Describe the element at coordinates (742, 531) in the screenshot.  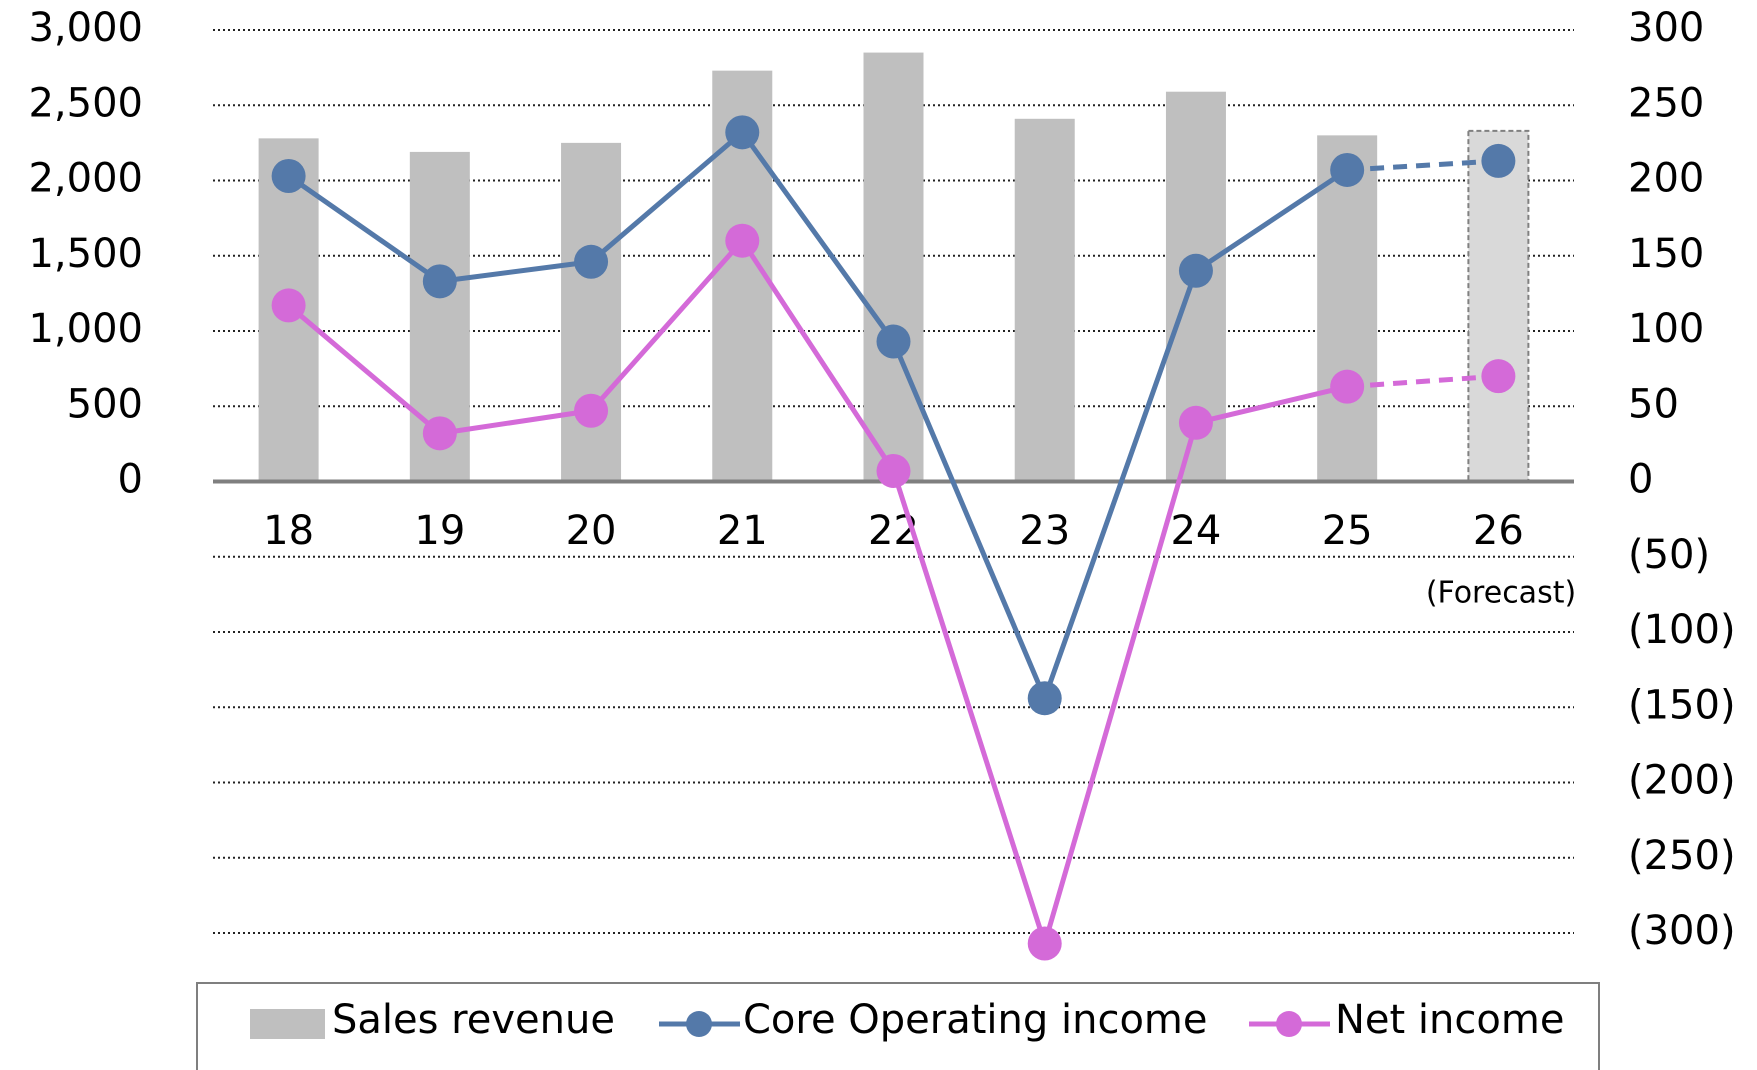
I see `x-tick-label: 21` at that location.